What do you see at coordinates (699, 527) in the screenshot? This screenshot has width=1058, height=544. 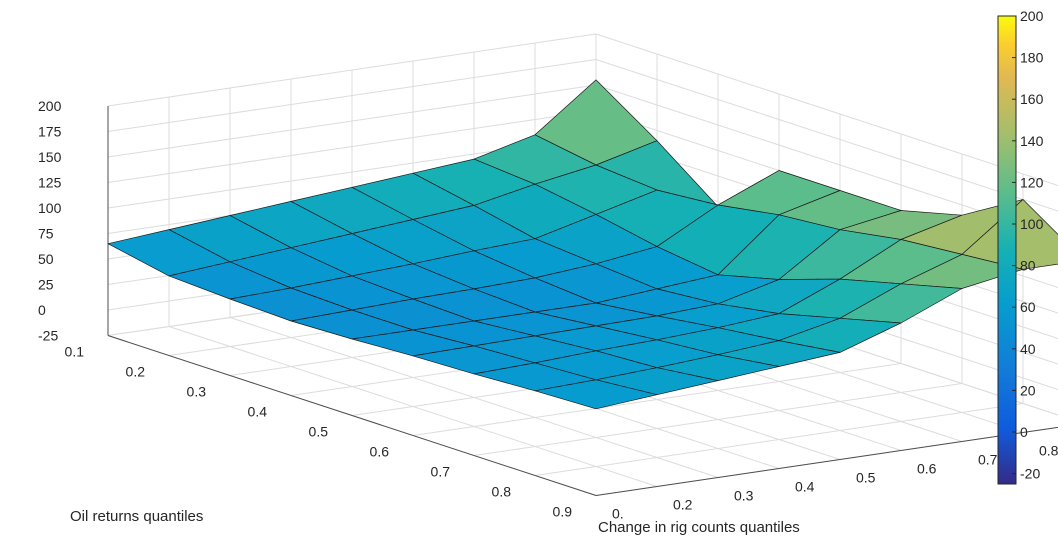 I see `y-axis-label: Change in rig counts quantiles` at bounding box center [699, 527].